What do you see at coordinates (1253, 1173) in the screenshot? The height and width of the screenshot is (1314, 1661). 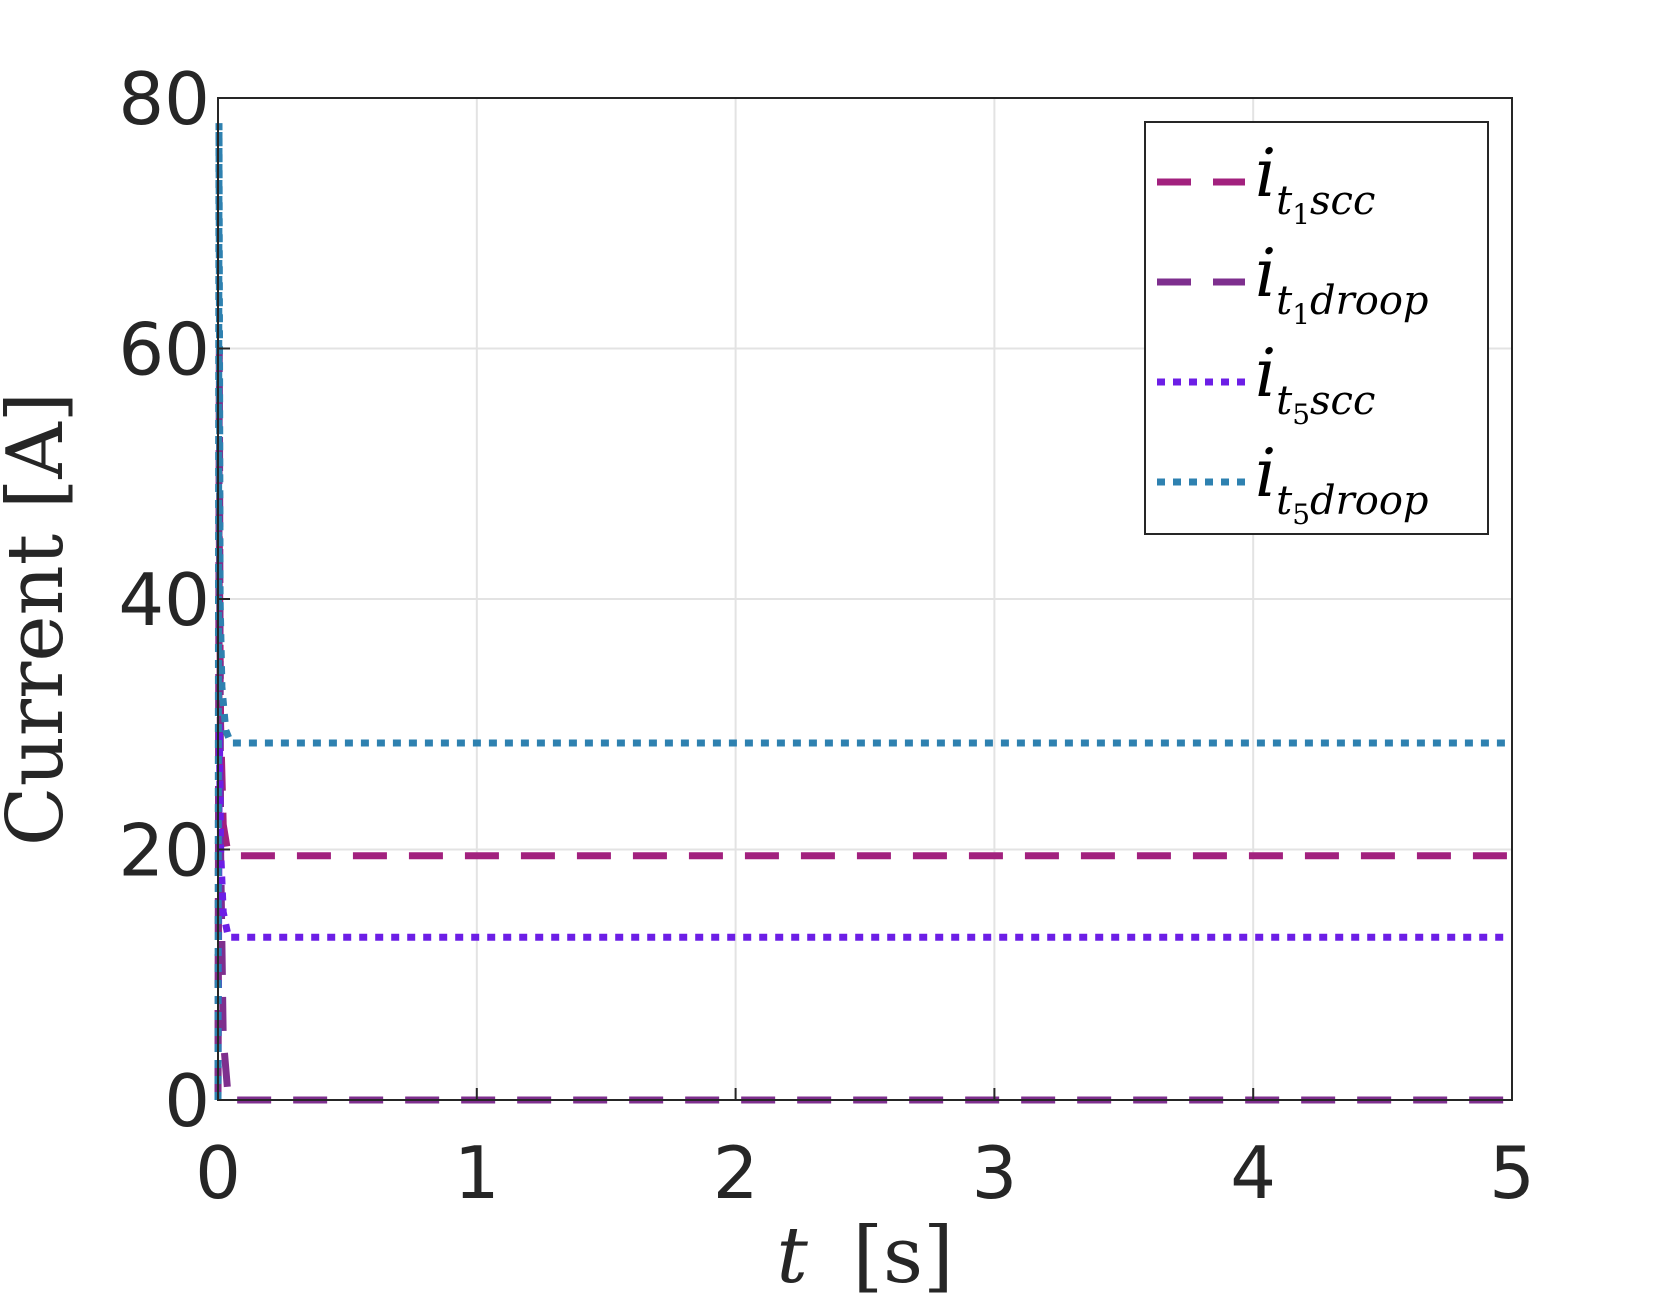 I see `x-tick-label: 4` at bounding box center [1253, 1173].